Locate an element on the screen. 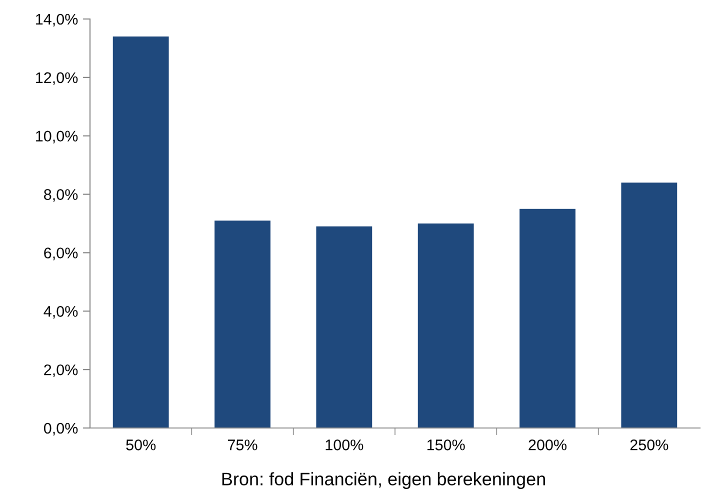 The width and height of the screenshot is (707, 503). y-tick-label: 2,0% is located at coordinates (61, 371).